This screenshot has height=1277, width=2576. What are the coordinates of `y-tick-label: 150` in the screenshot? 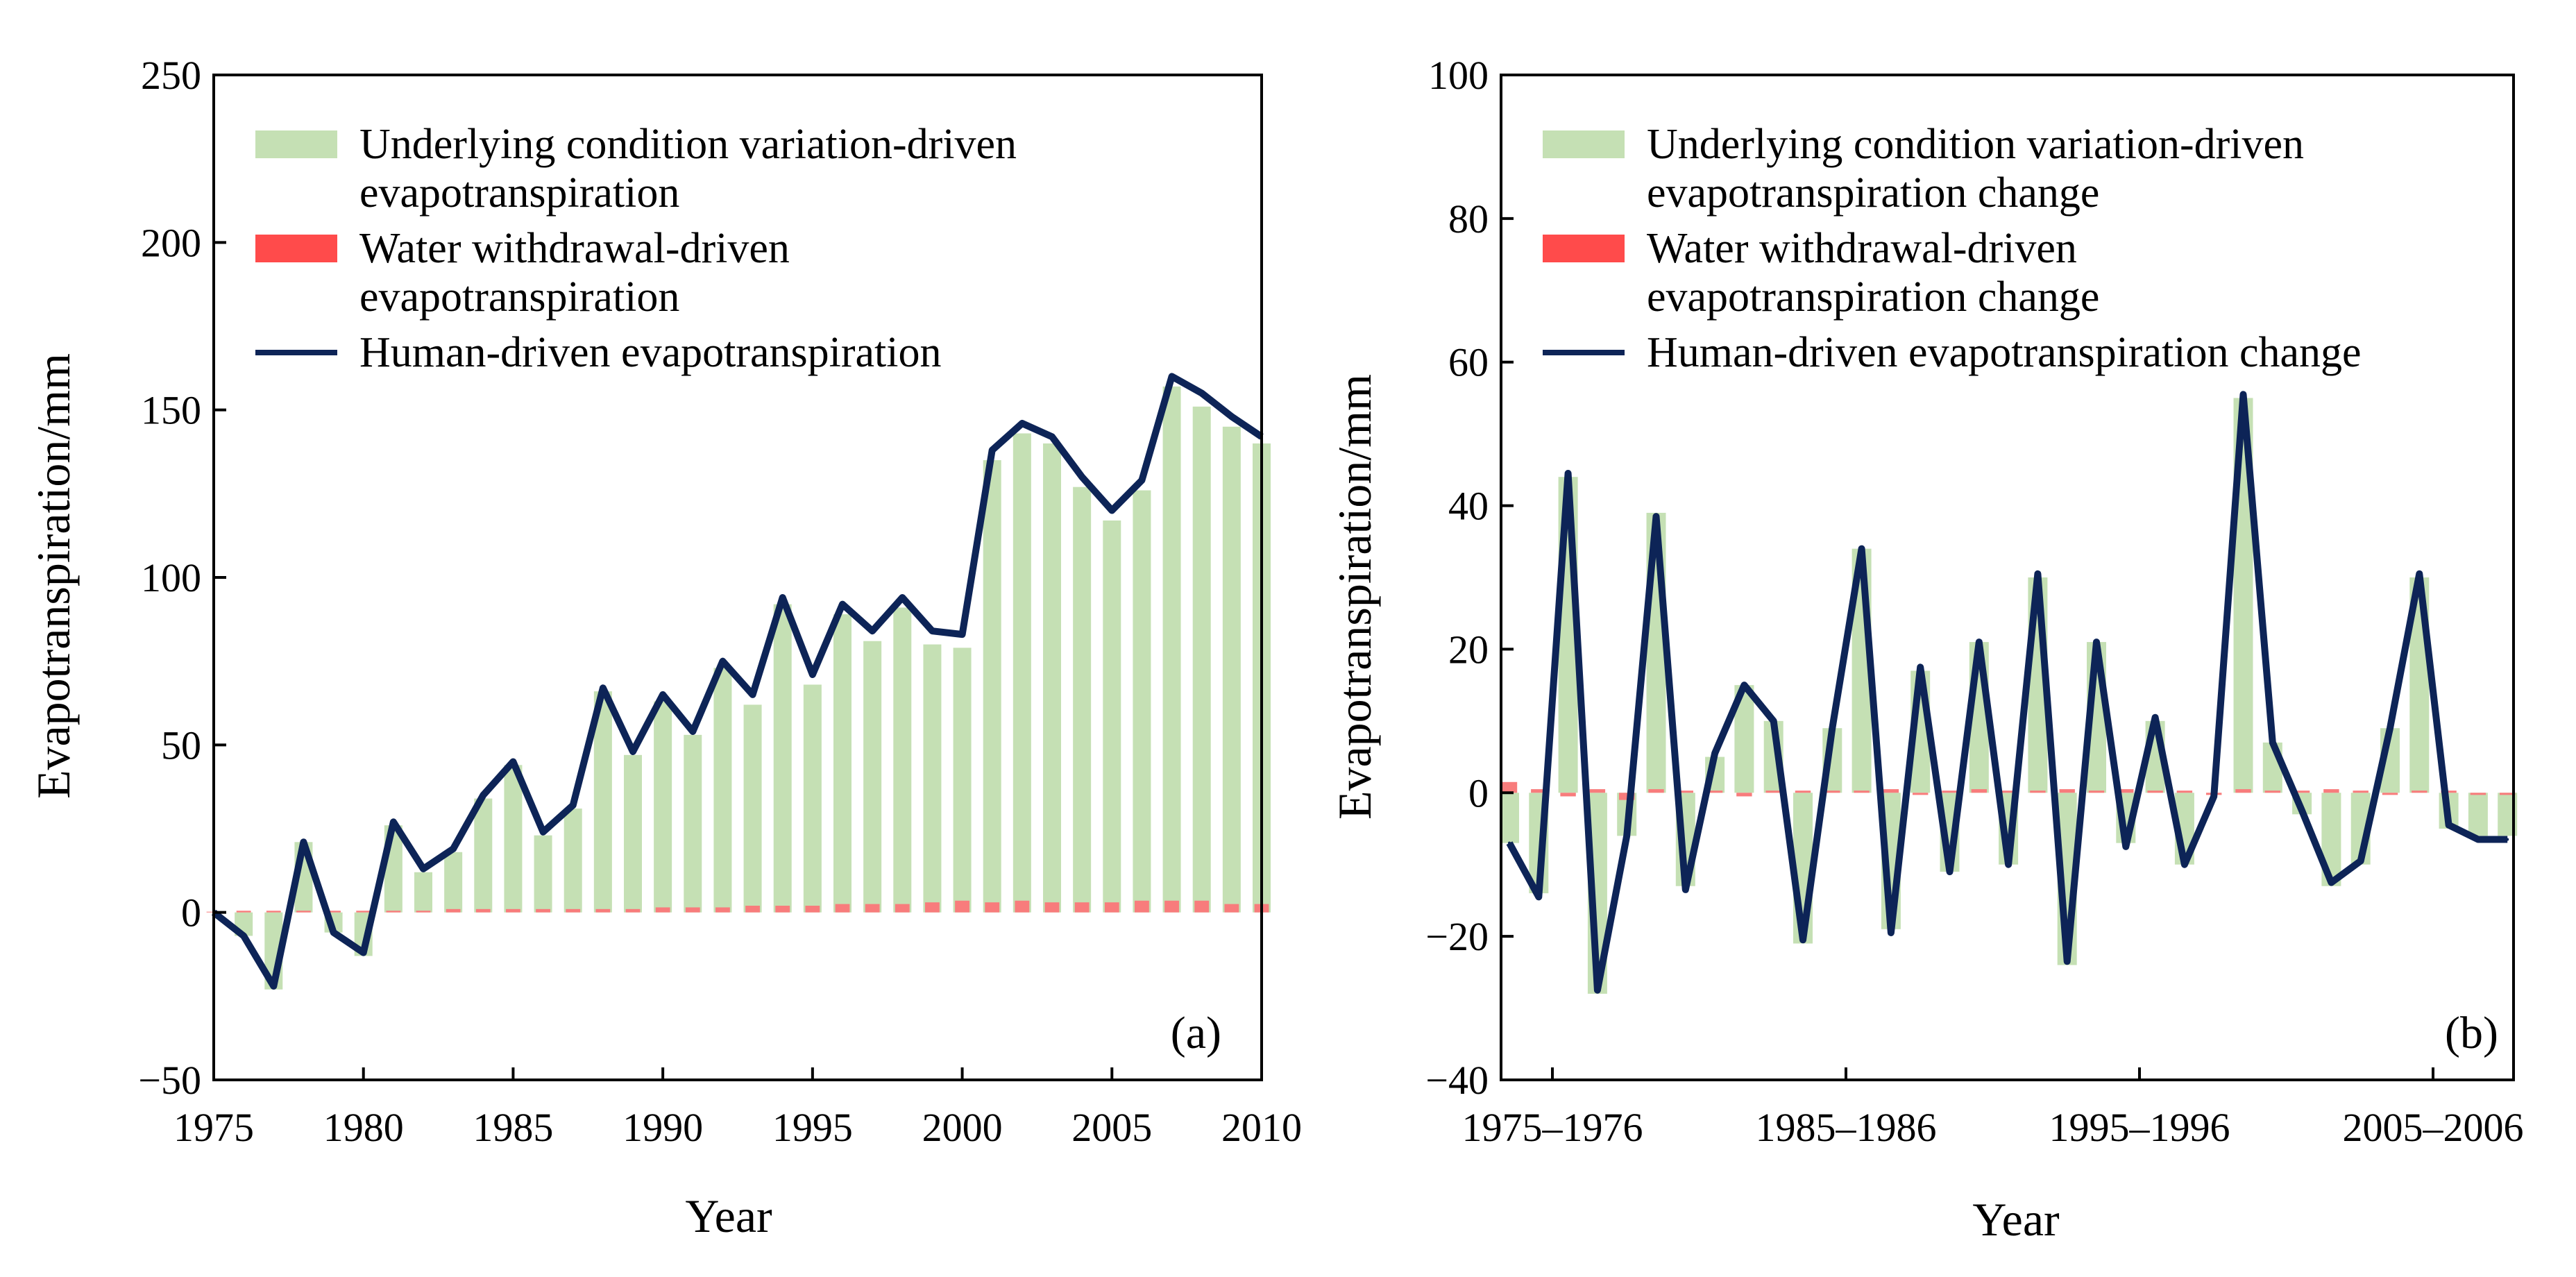 It's located at (171, 410).